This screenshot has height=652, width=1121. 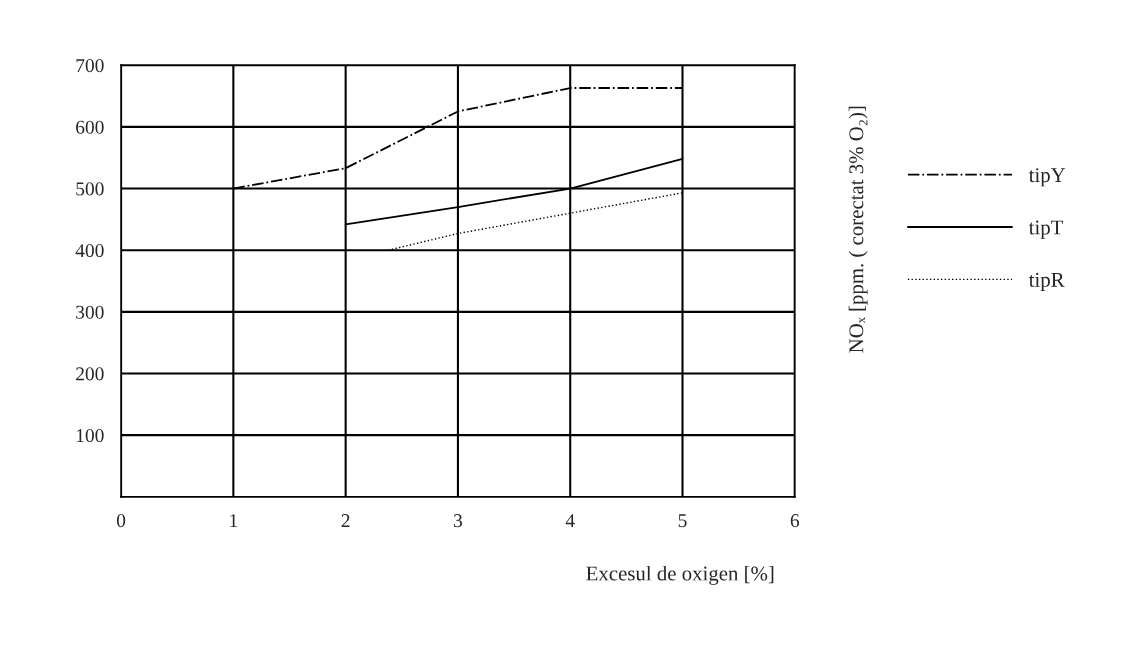 I want to click on x-tick-label: 1, so click(x=234, y=520).